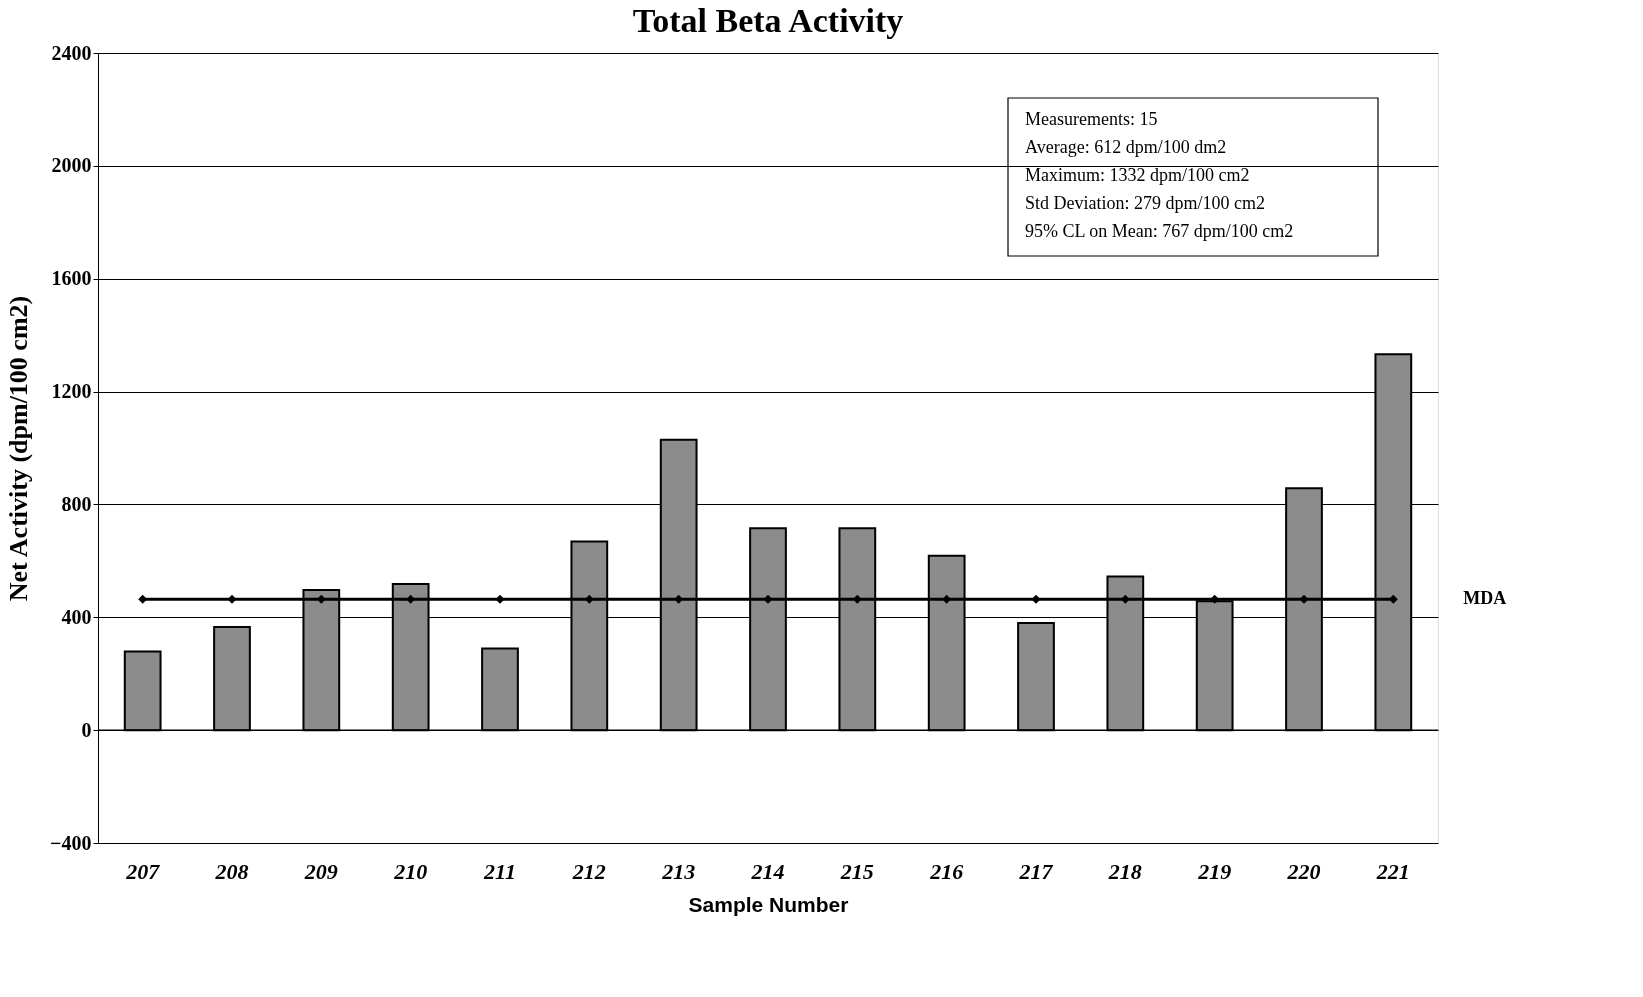 Image resolution: width=1643 pixels, height=997 pixels. Describe the element at coordinates (1091, 119) in the screenshot. I see `annotation: Measurements: 15` at that location.